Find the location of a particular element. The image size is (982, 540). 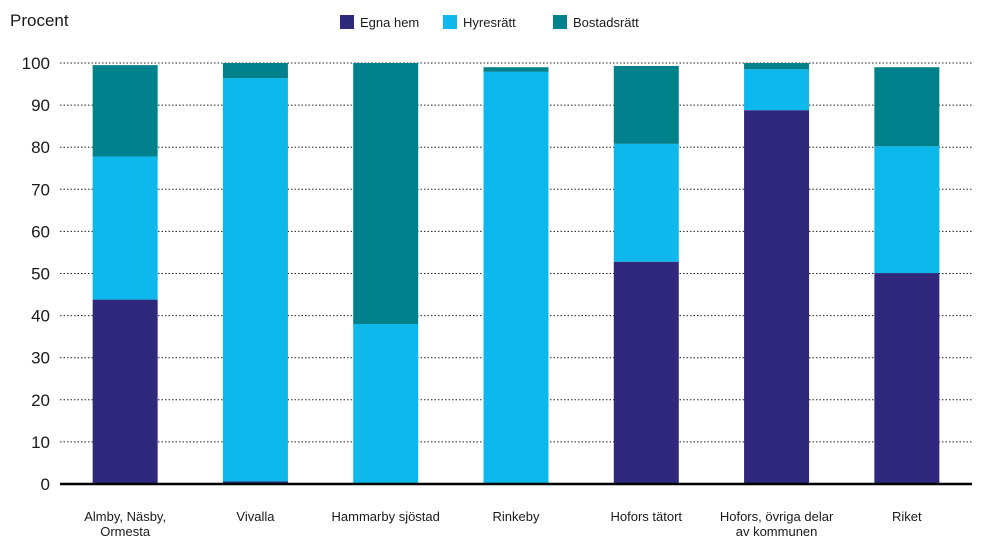

legend-label: Hyresrätt is located at coordinates (489, 22).